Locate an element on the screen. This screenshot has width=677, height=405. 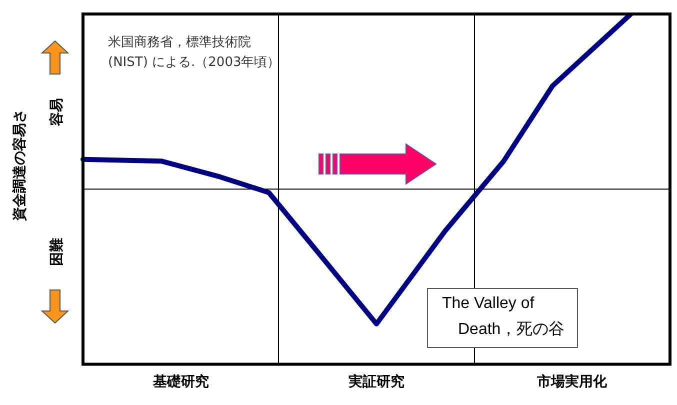
annotation: The Valley of Death，死の谷 is located at coordinates (502, 318).